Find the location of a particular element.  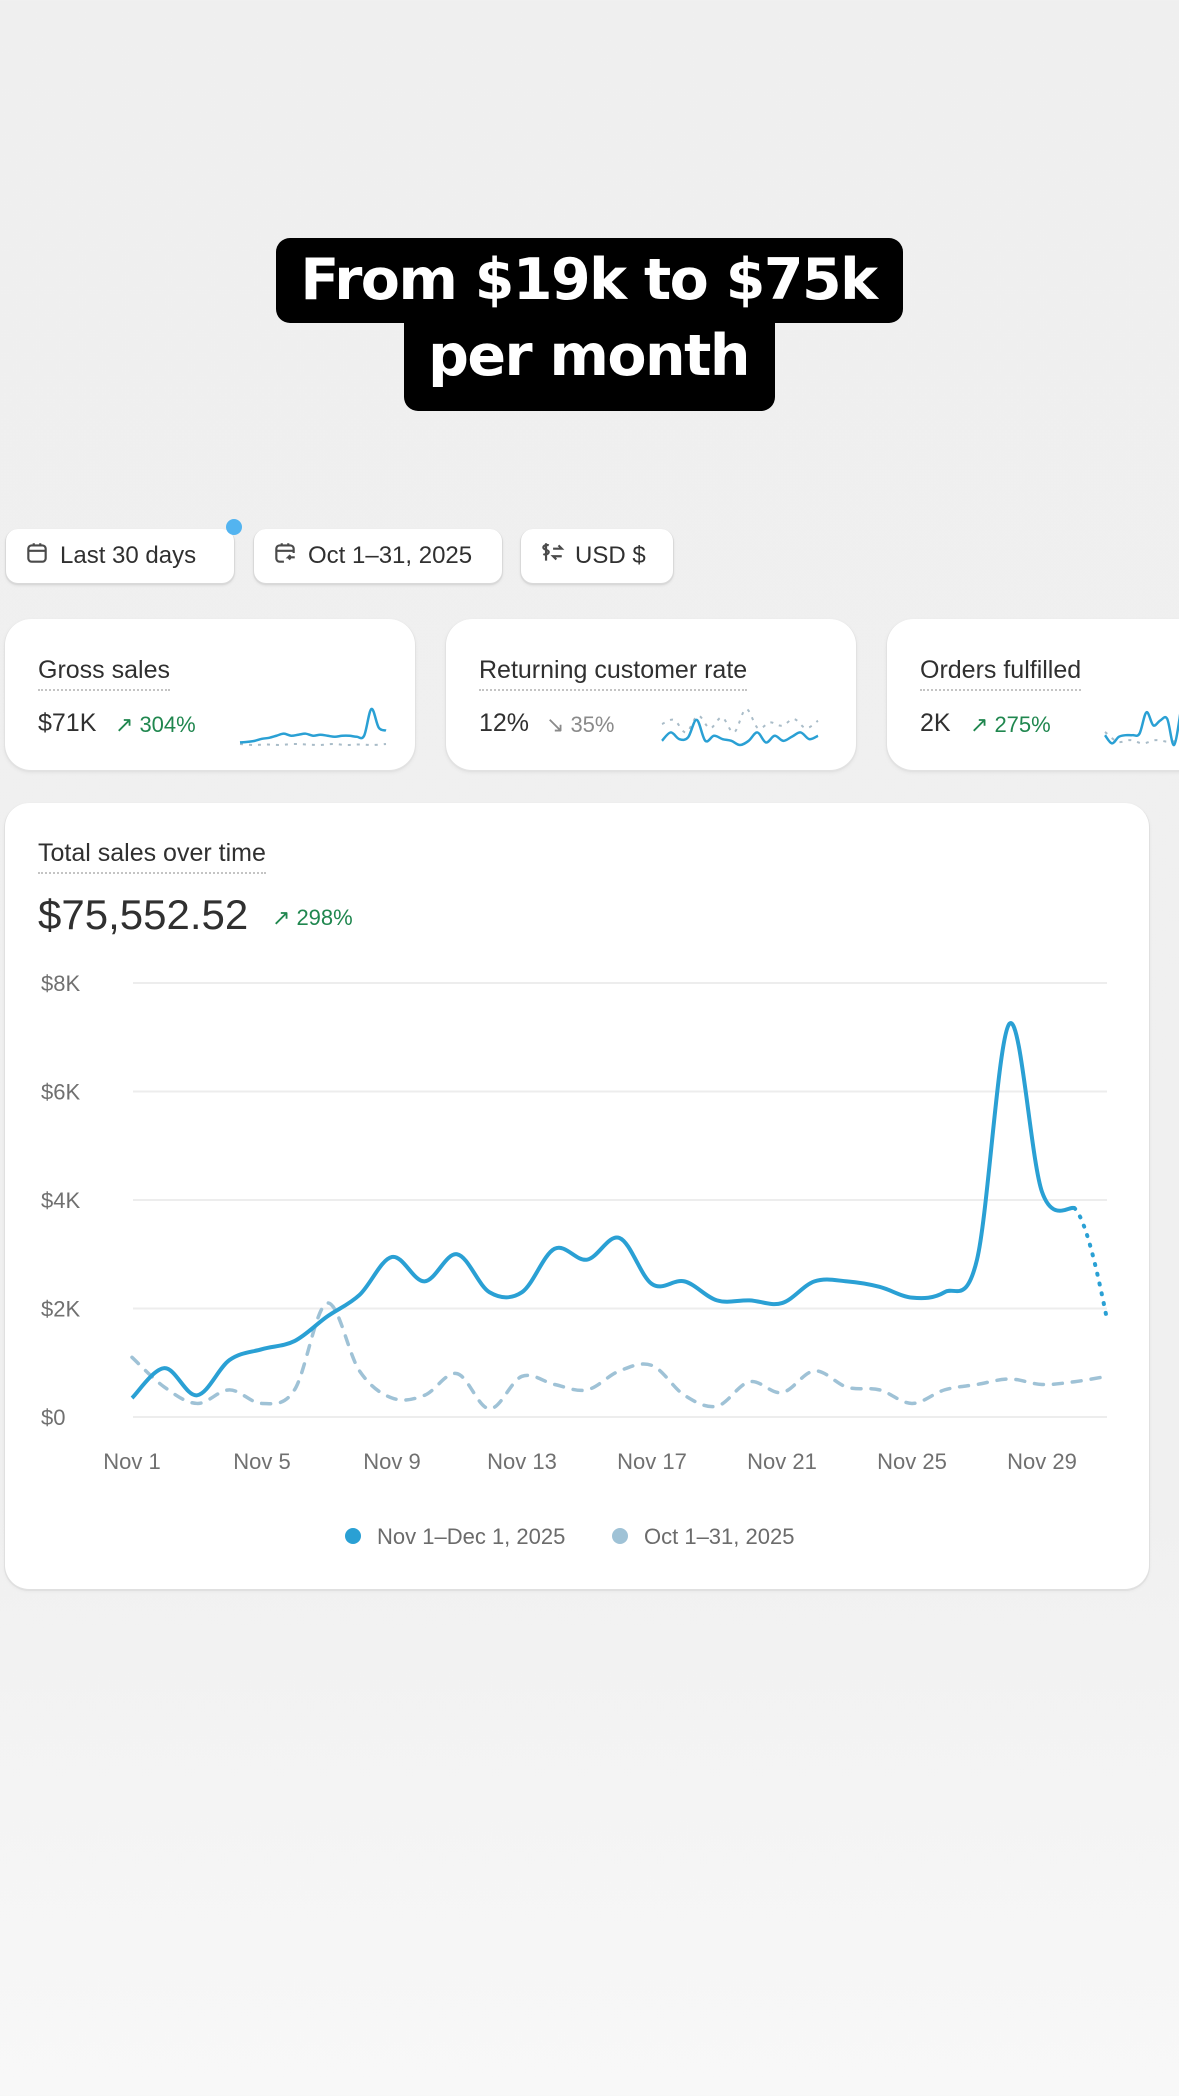

caption-line-2: per month is located at coordinates (589, 366).